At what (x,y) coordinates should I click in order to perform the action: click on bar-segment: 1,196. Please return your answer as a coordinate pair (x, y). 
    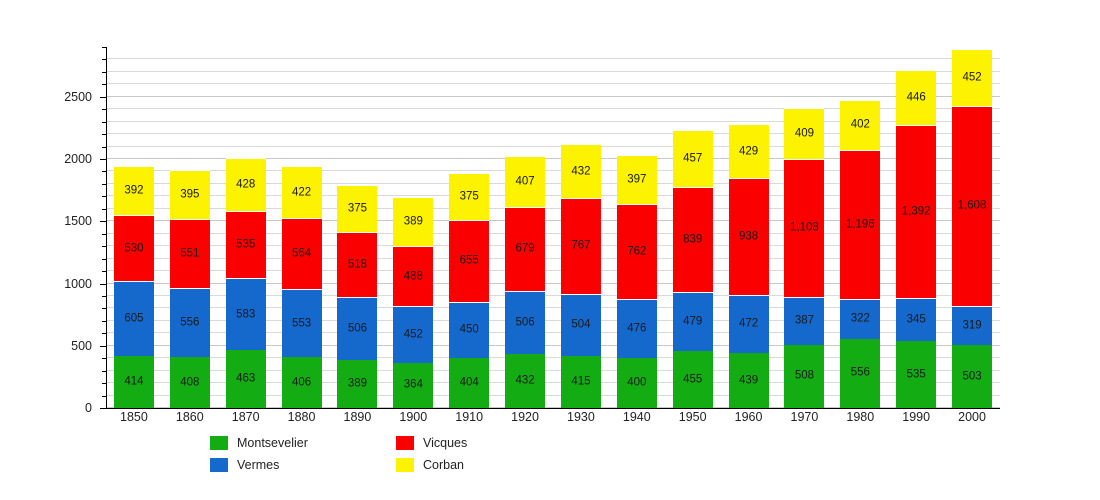
    Looking at the image, I should click on (860, 224).